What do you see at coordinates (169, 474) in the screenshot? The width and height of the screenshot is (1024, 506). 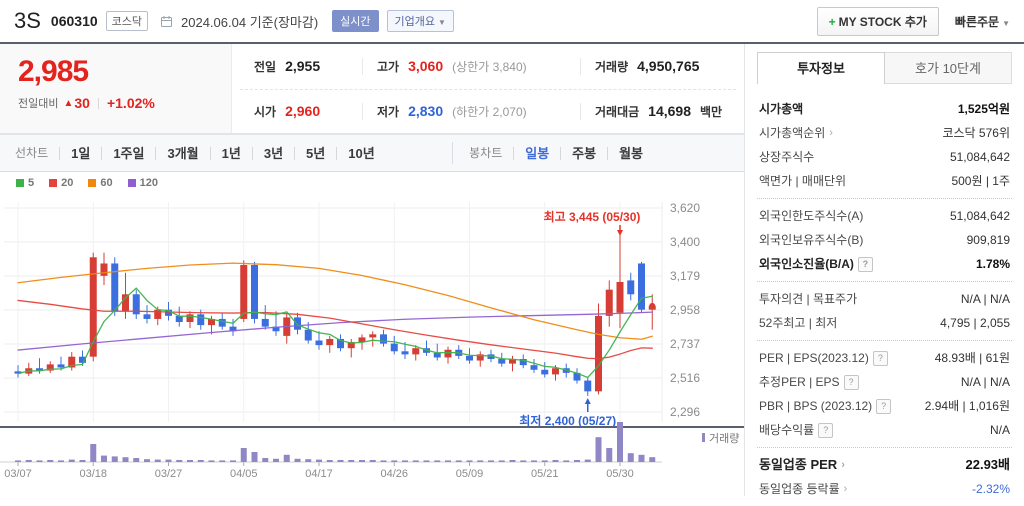 I see `svg-text: 03/27` at bounding box center [169, 474].